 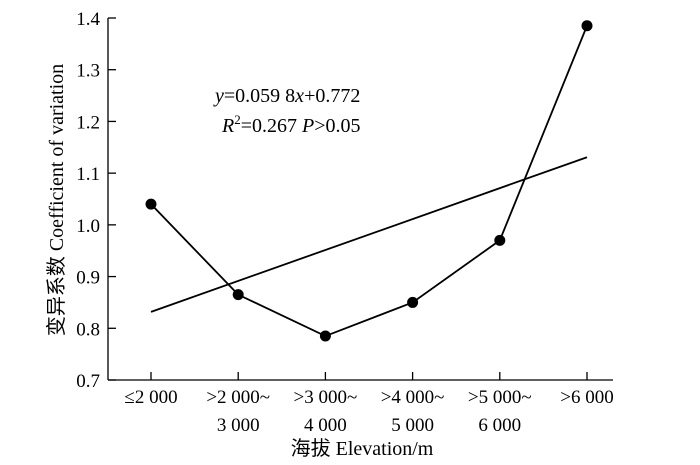 What do you see at coordinates (325, 425) in the screenshot?
I see `x-tick-label: 4 000` at bounding box center [325, 425].